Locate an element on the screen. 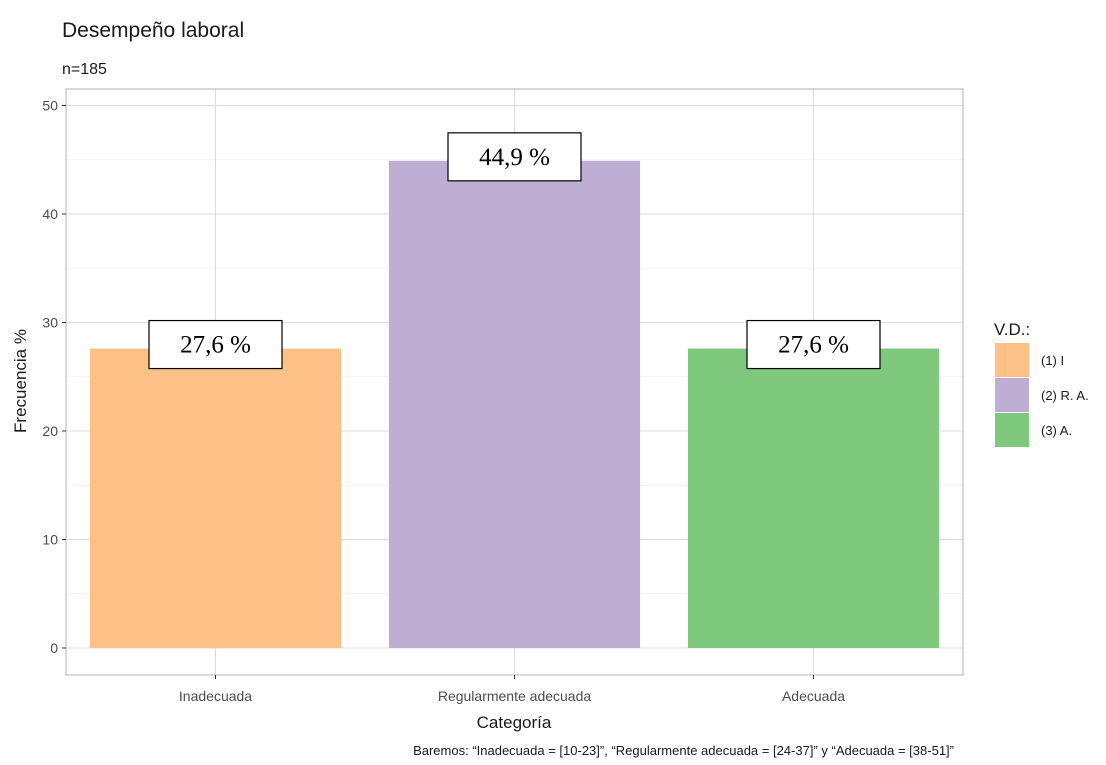  x-tick-label: Adecuada is located at coordinates (813, 696).